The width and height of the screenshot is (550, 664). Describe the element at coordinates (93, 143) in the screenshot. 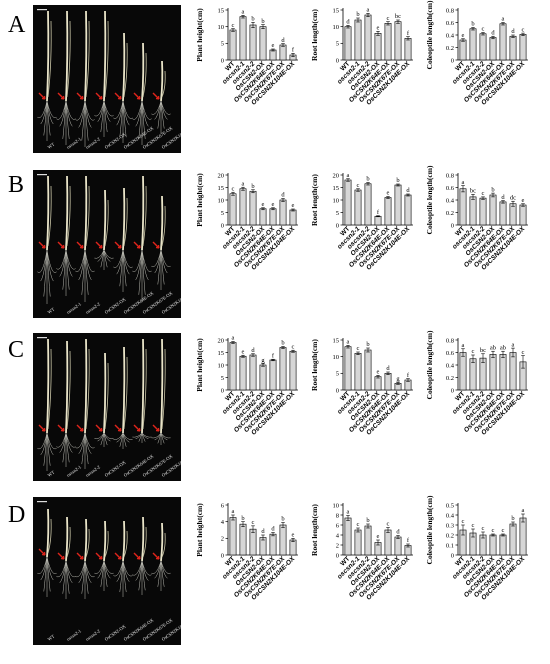

I see `genotype-label: oscsn2-2` at that location.